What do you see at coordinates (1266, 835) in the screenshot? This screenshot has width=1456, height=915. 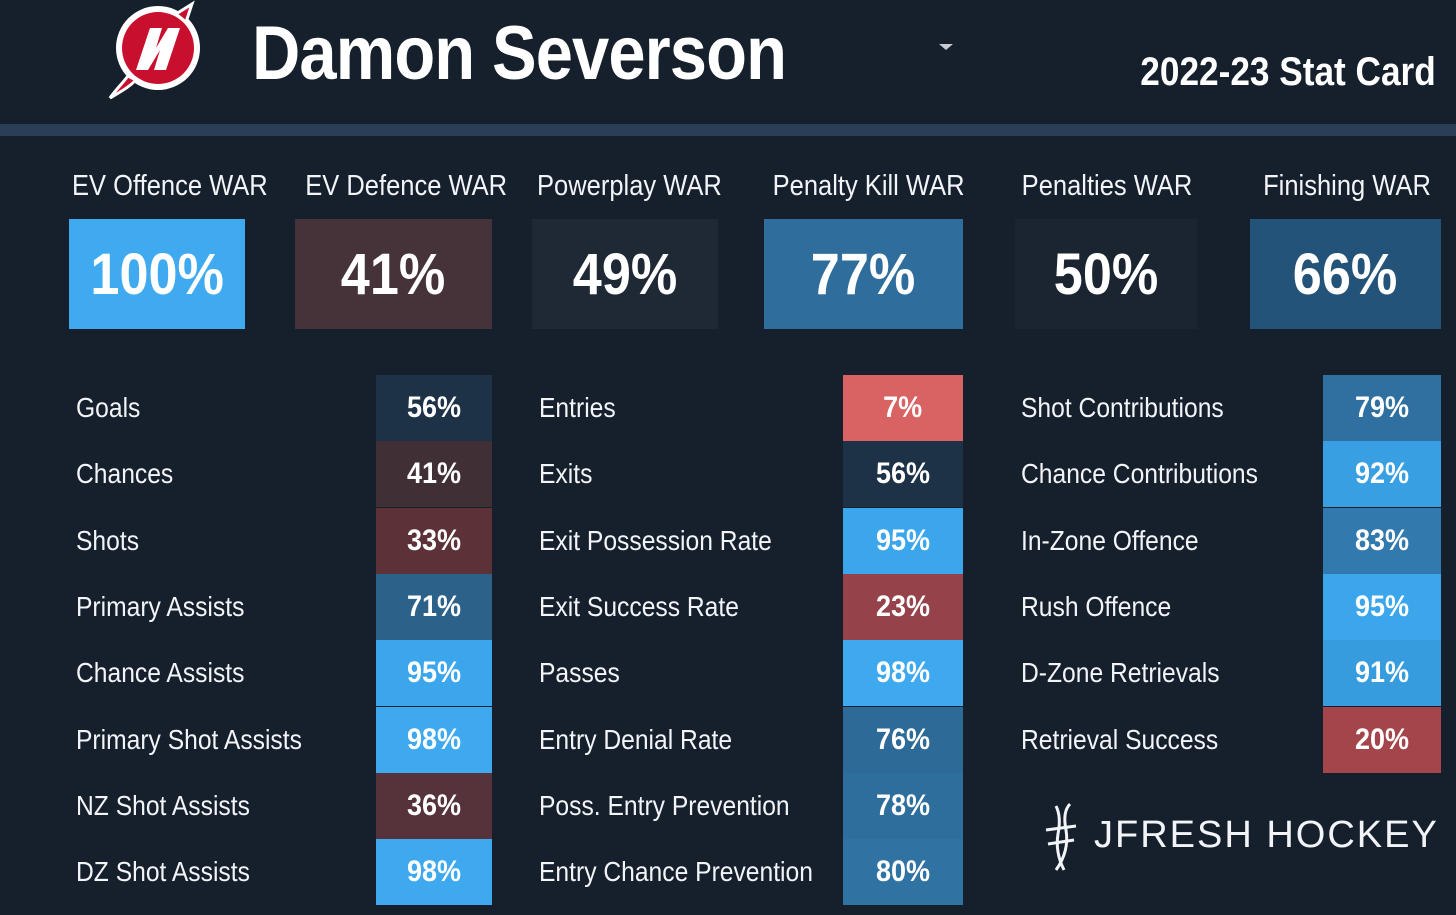 I see `brand-text: JFRESH HOCKEY` at bounding box center [1266, 835].